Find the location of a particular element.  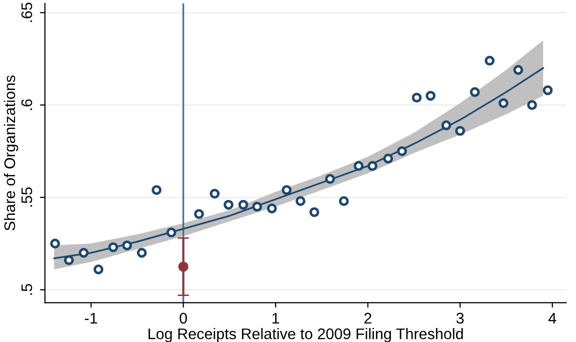

y-tick-label: .65 is located at coordinates (26, 12).